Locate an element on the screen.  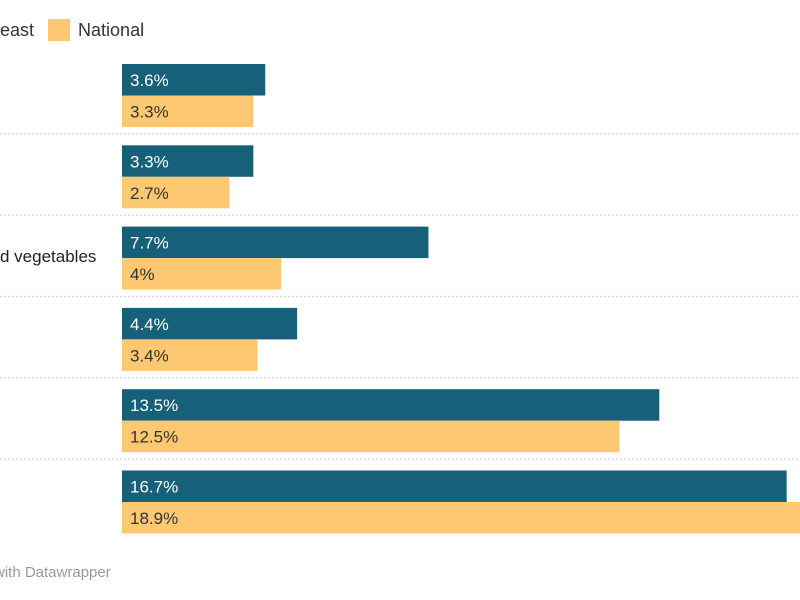
data-label: 3.4% is located at coordinates (149, 355).